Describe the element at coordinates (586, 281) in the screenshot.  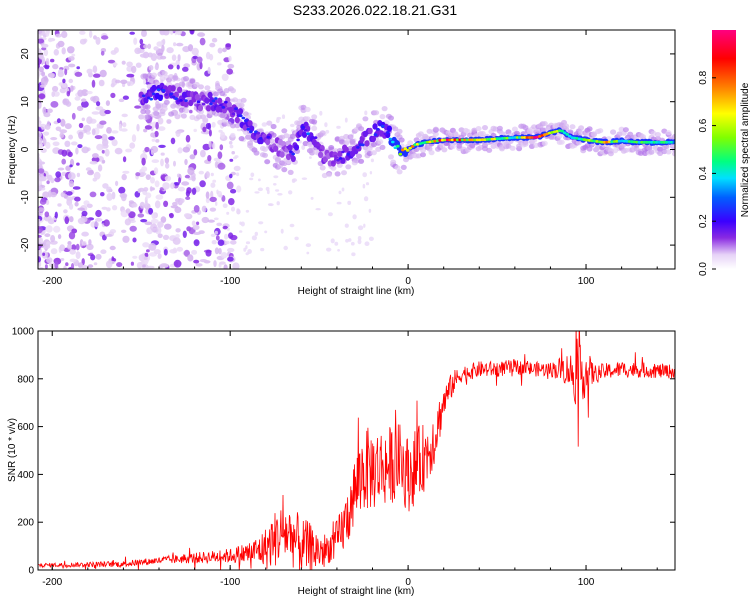
I see `spectrogram-x-tick-label: 100` at that location.